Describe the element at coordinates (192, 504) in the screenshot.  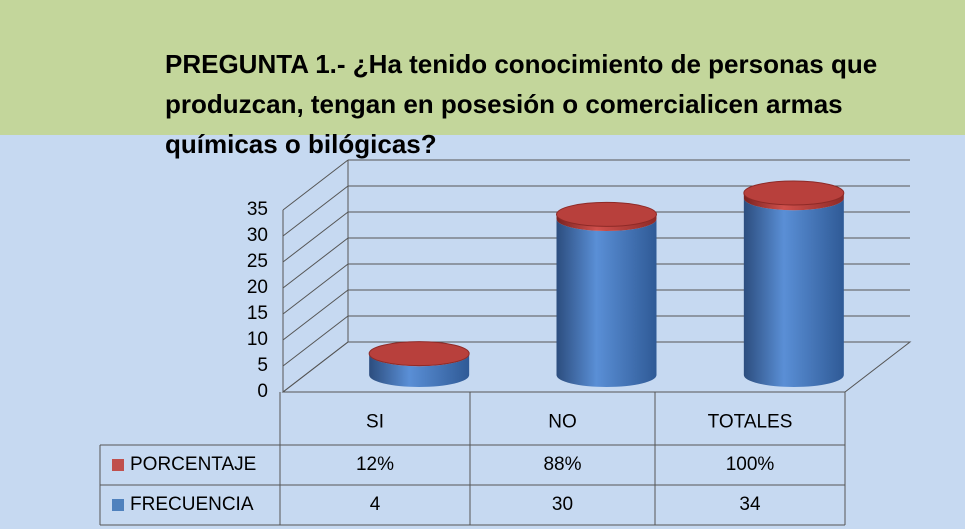
I see `legend-label: FRECUENCIA` at that location.